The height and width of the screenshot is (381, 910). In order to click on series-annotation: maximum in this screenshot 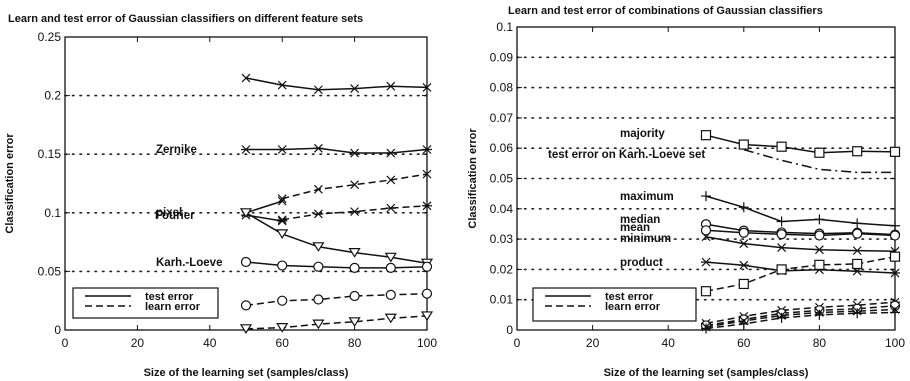, I will do `click(647, 197)`.